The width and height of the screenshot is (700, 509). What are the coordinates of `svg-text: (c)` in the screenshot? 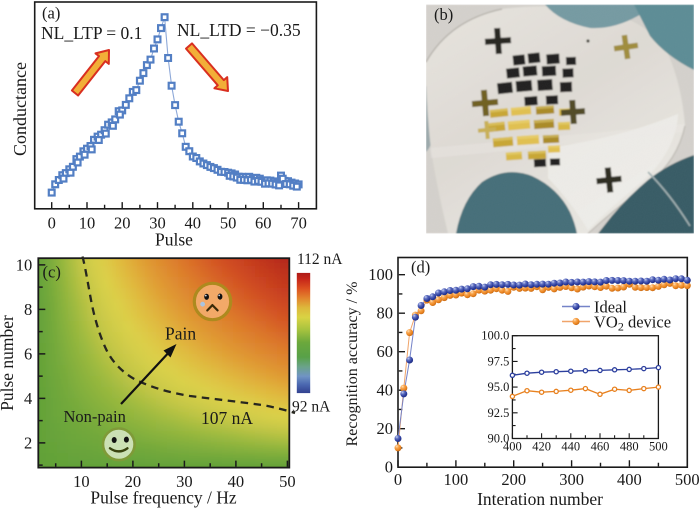 It's located at (52, 272).